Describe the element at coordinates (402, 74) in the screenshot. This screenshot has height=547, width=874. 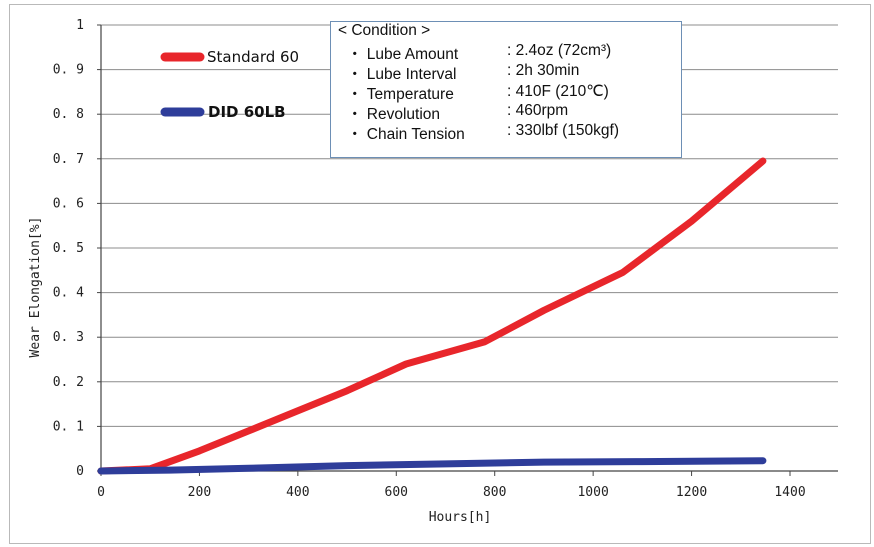
I see `condition-label: ・ Lube Interval` at that location.